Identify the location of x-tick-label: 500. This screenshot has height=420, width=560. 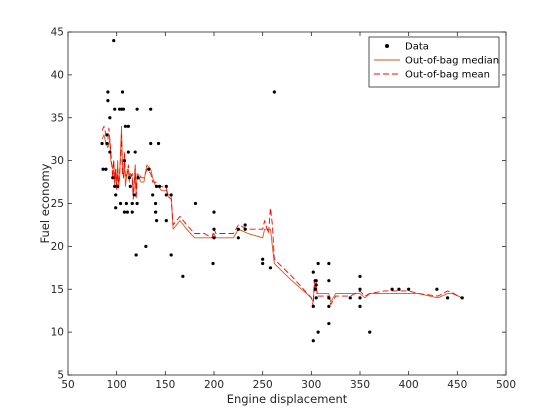
(506, 385).